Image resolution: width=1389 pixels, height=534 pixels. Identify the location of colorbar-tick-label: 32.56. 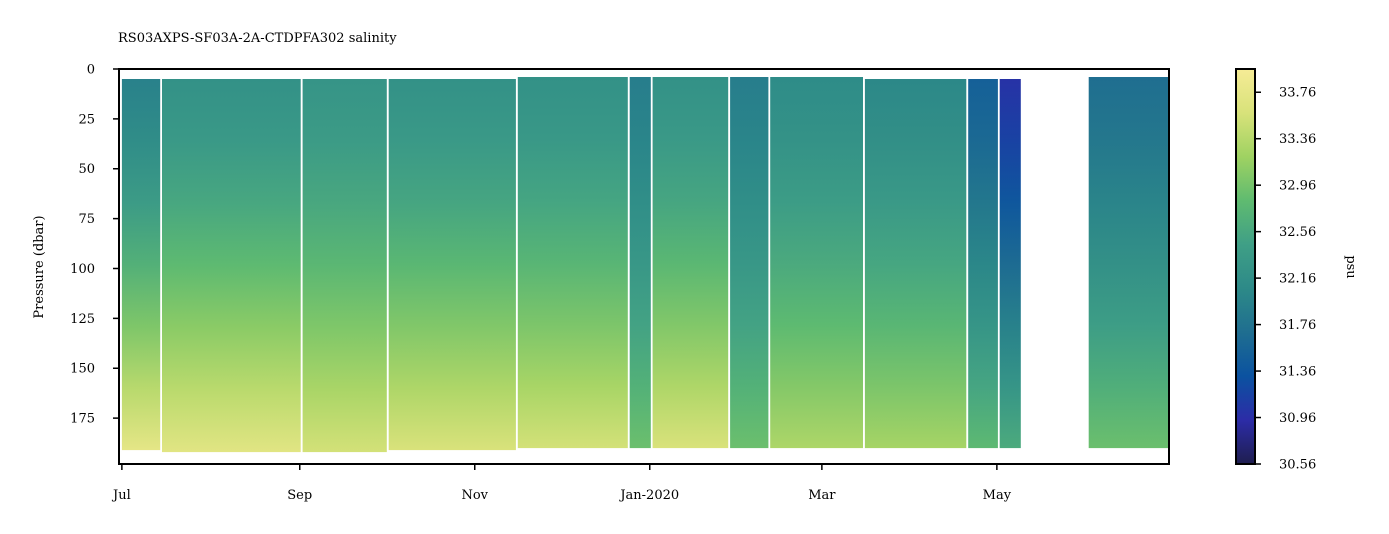
(1297, 232).